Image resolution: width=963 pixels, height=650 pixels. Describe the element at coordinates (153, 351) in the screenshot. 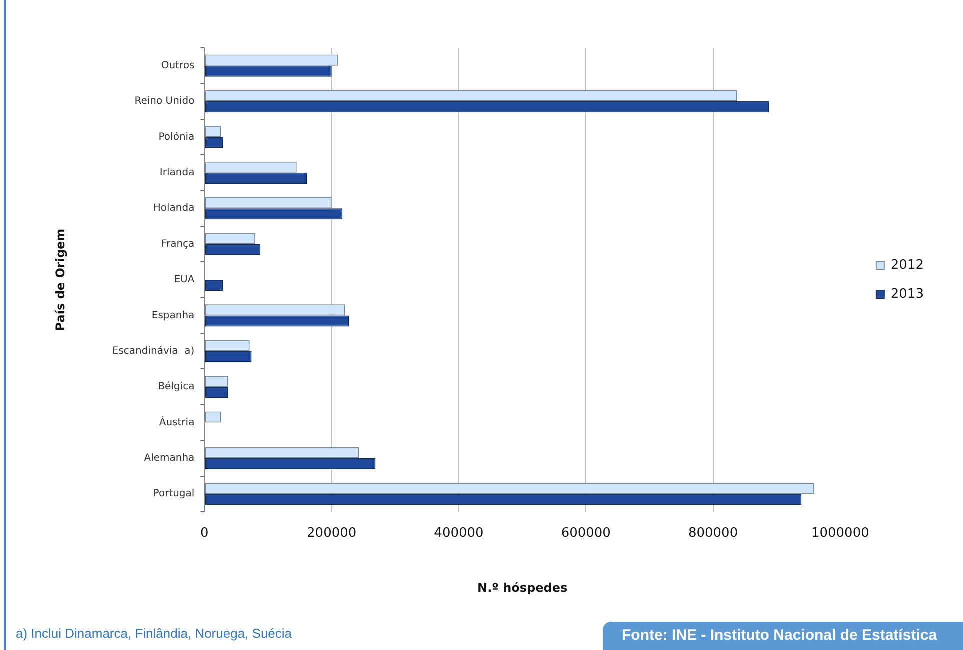

I see `y-tick-label: Escandinávia a)` at that location.